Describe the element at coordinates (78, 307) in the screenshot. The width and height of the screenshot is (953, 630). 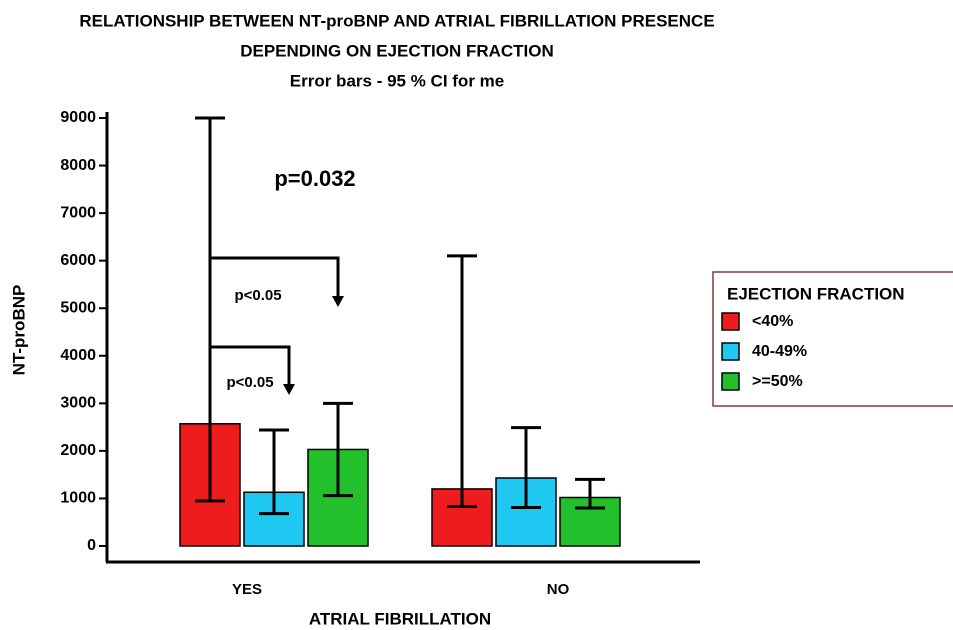
I see `y-tick-label: 5000` at that location.